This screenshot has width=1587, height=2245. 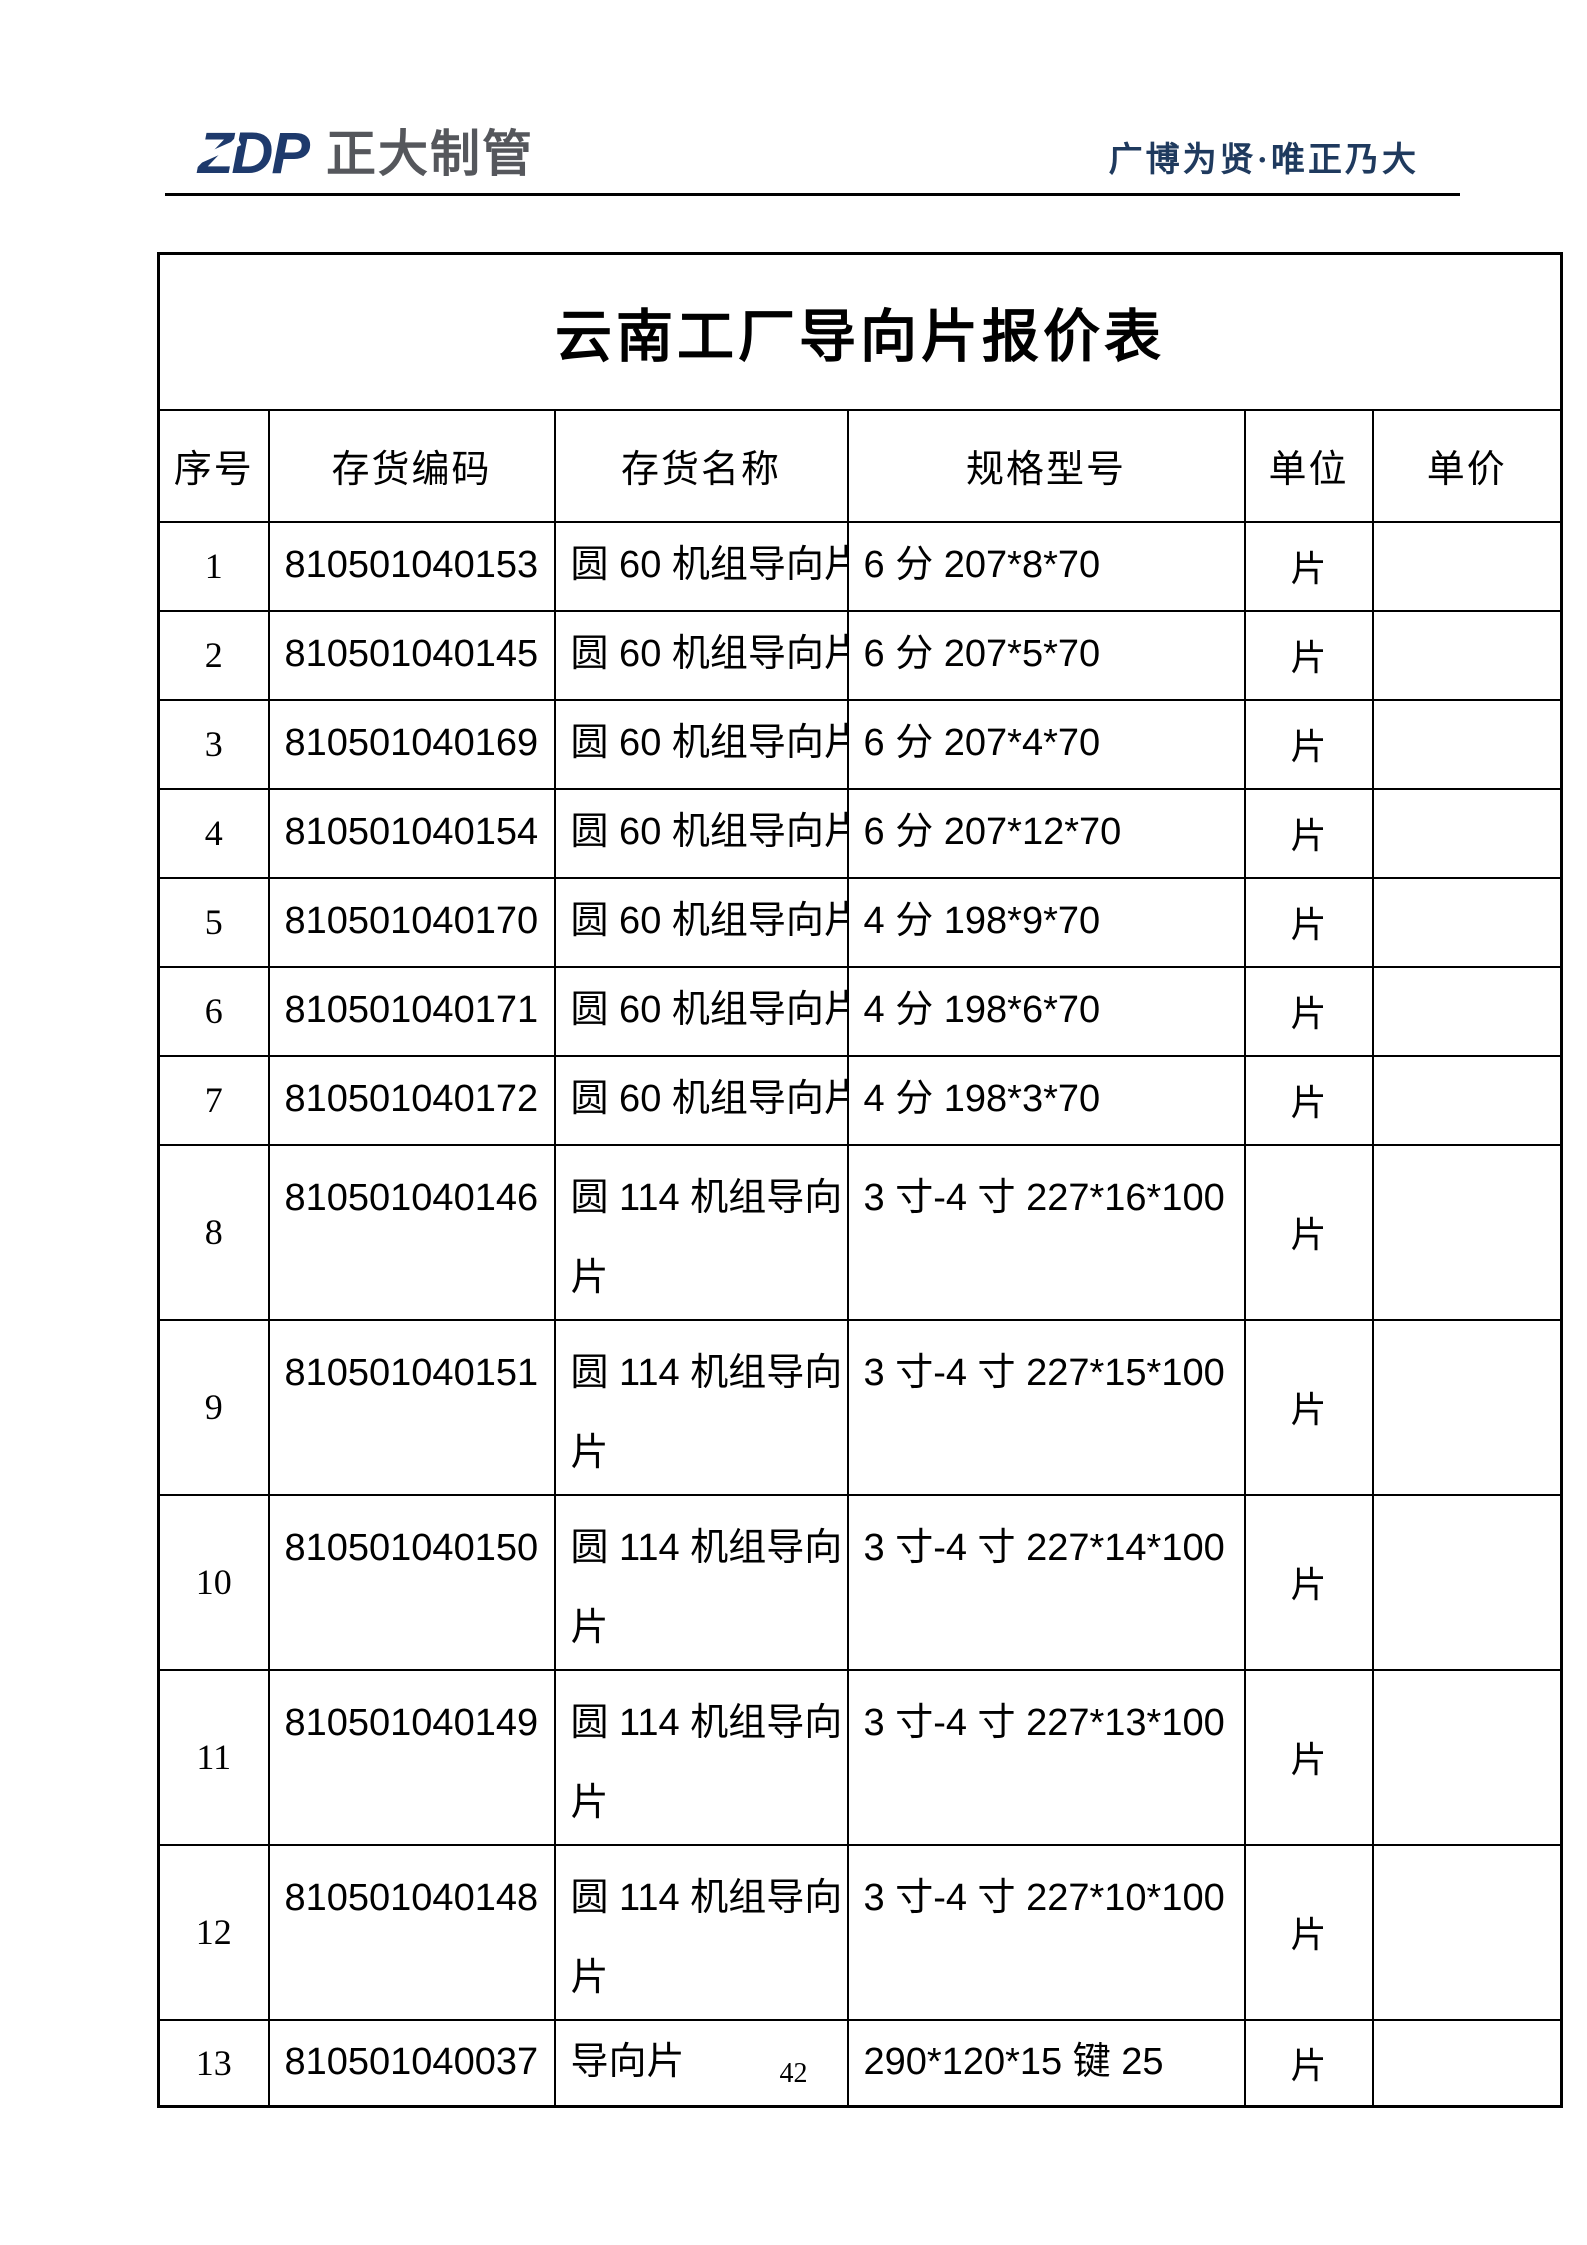 I want to click on row-index-cell: 13, so click(x=213, y=2063).